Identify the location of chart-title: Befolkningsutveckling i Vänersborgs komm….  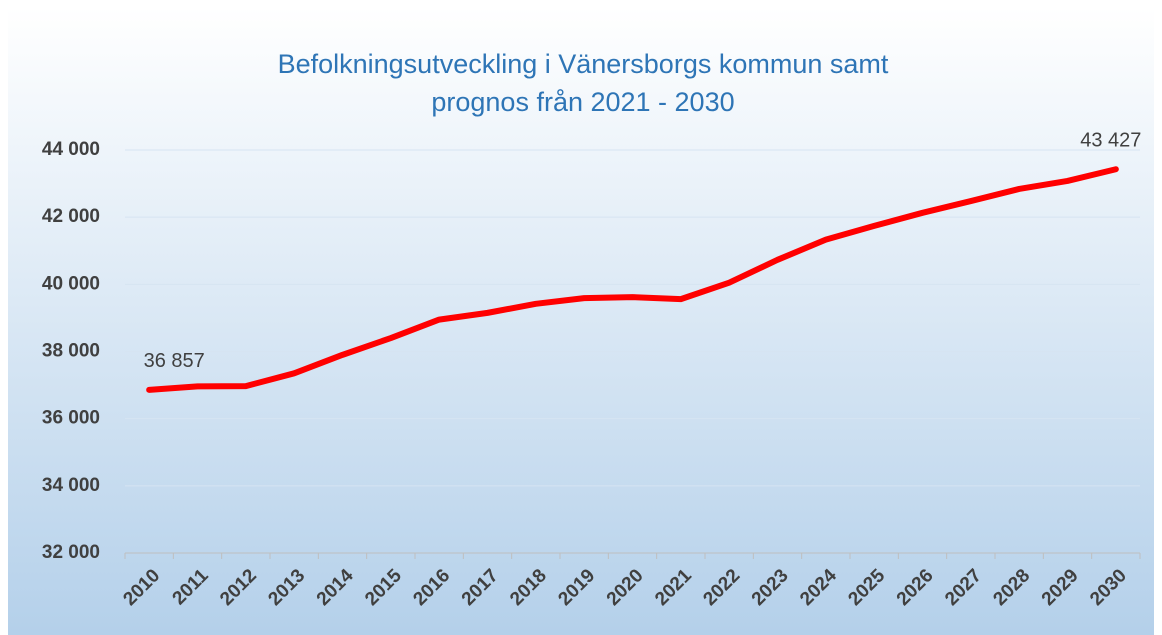
(583, 64).